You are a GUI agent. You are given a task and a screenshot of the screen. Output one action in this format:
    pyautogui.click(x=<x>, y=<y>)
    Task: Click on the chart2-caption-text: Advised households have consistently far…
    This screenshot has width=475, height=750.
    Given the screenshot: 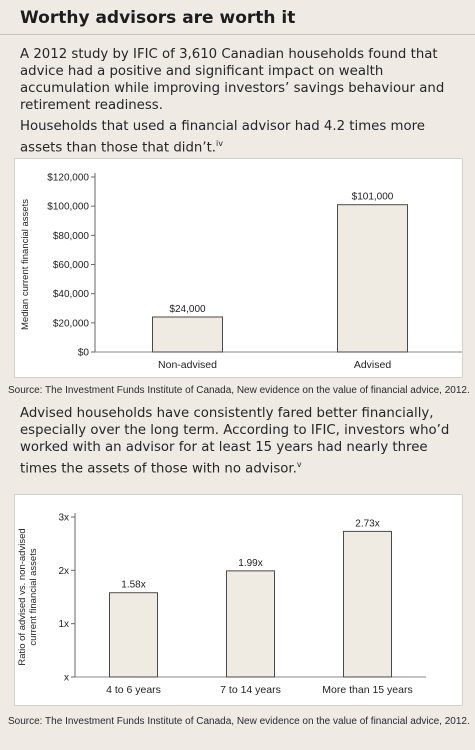 What is the action you would take?
    pyautogui.click(x=235, y=441)
    